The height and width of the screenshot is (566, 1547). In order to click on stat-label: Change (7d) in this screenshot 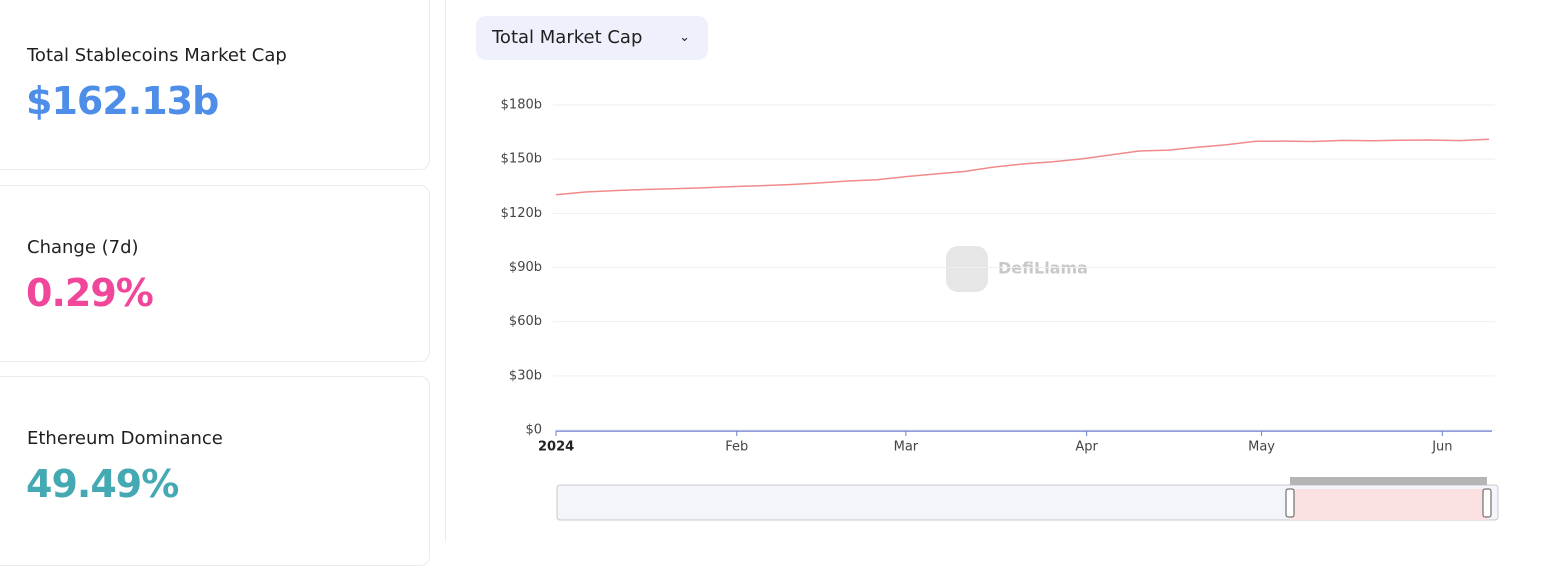, I will do `click(83, 247)`.